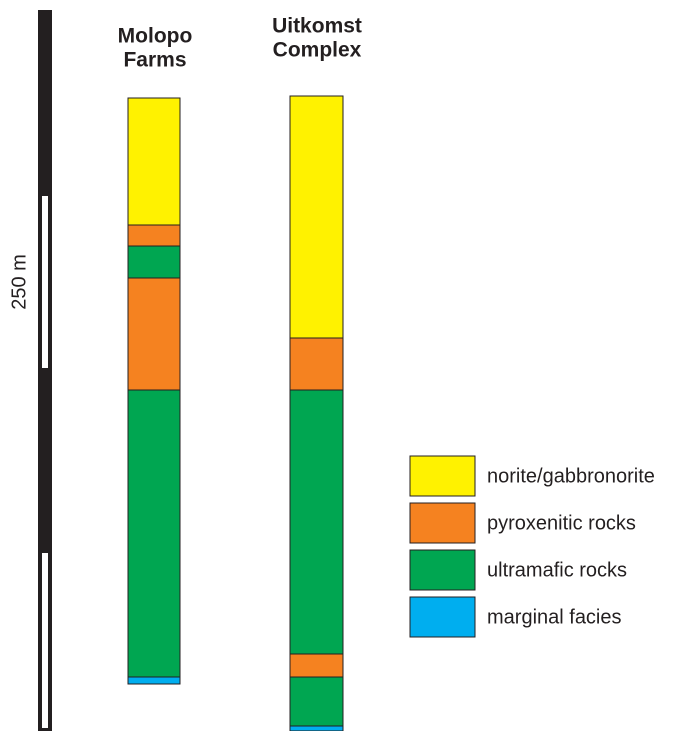 This screenshot has width=699, height=731. Describe the element at coordinates (19, 282) in the screenshot. I see `scale-label: 250 m` at that location.